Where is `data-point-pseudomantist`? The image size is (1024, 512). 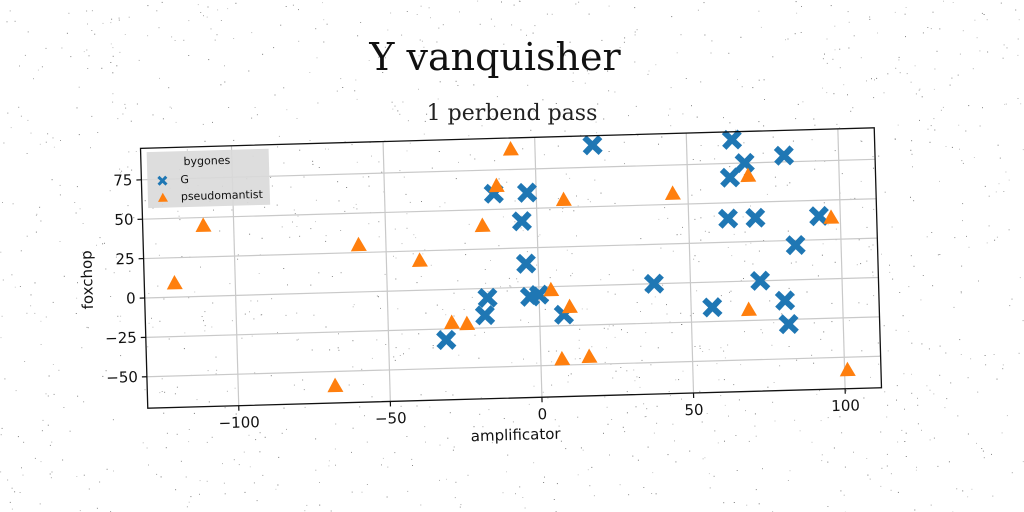
data-point-pseudomantist is located at coordinates (174, 282).